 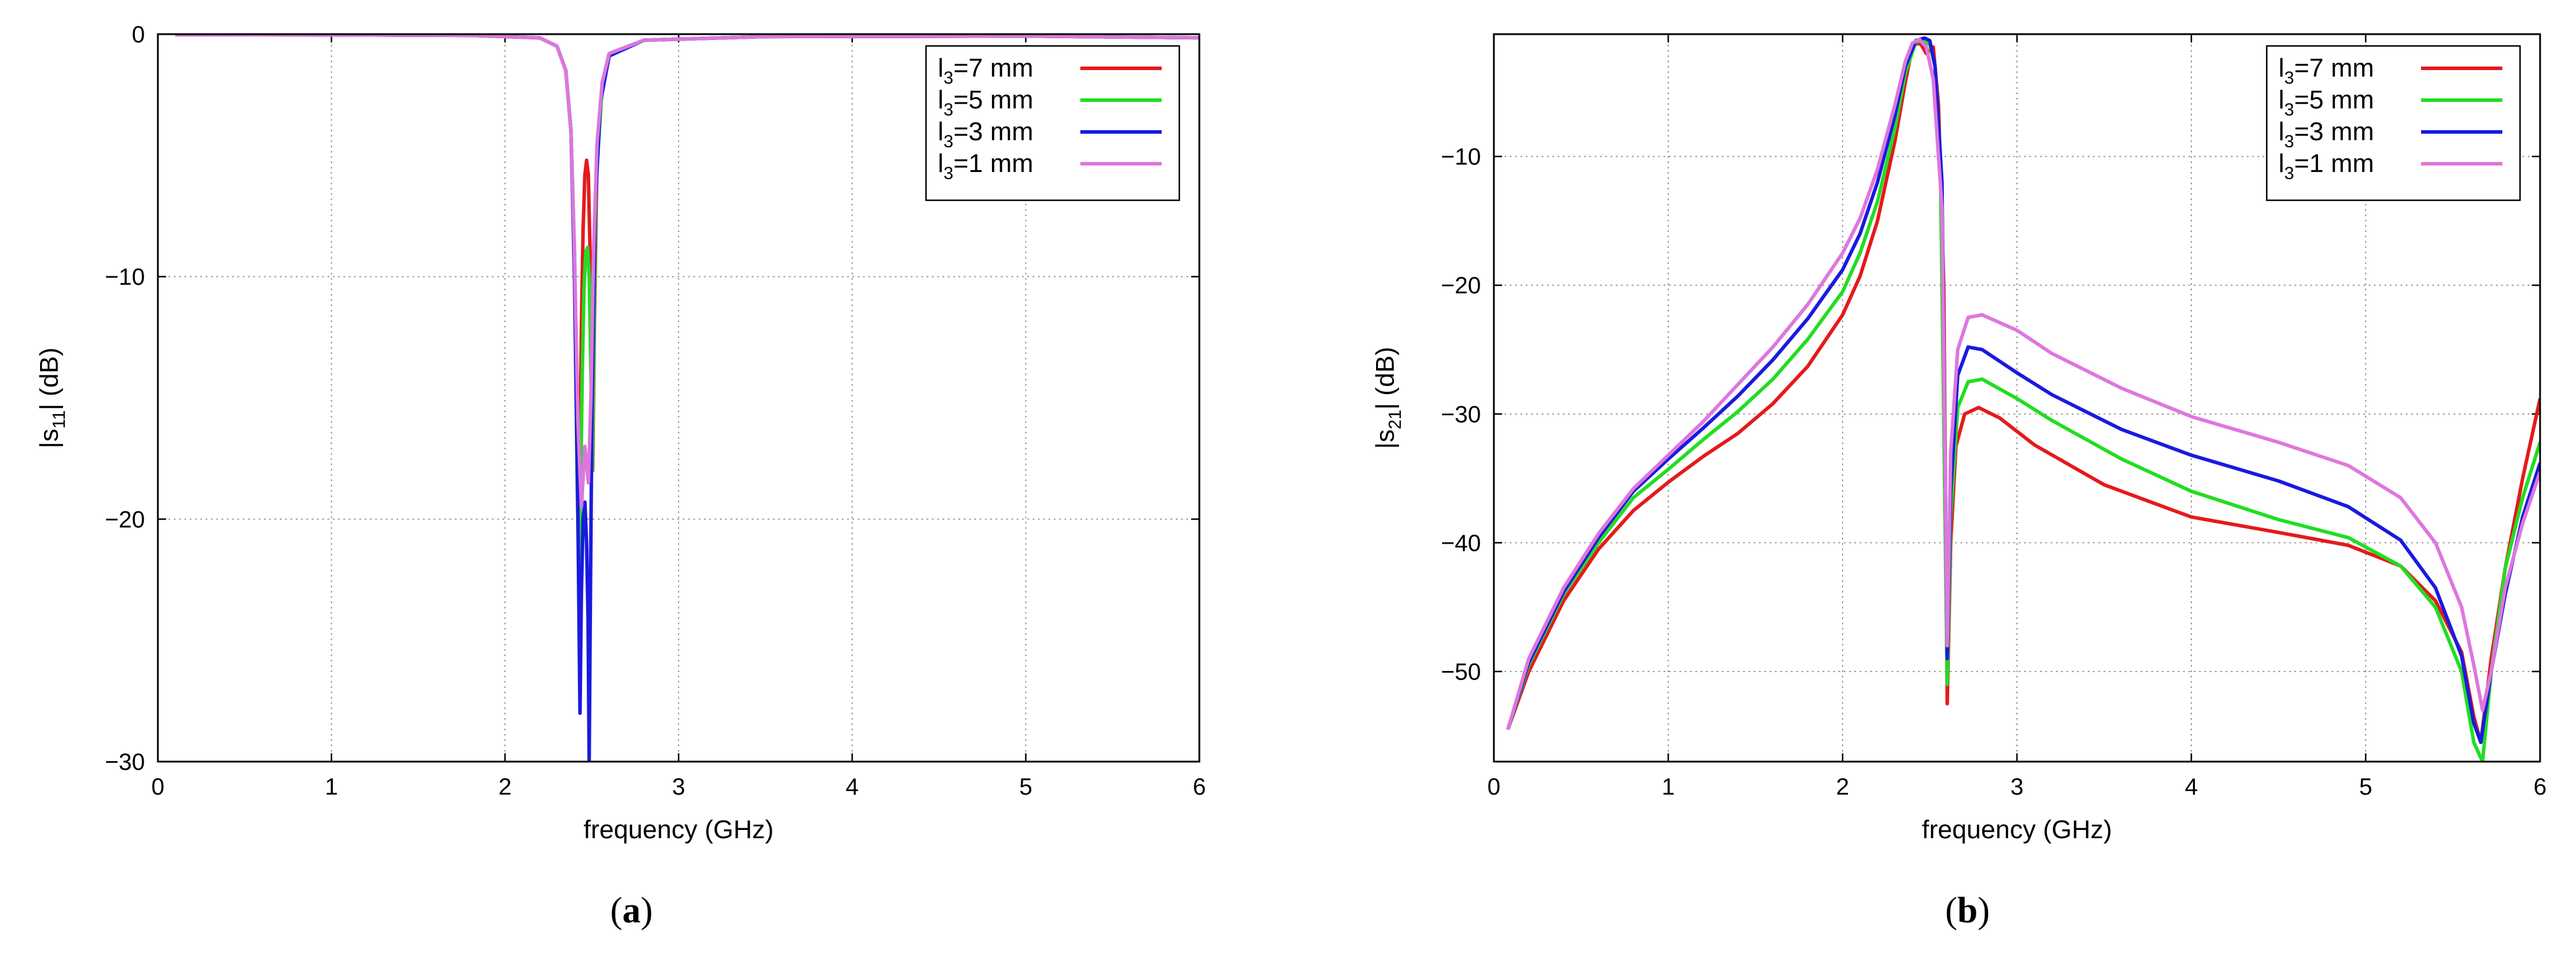 I want to click on caption-b-close: ), so click(x=1984, y=911).